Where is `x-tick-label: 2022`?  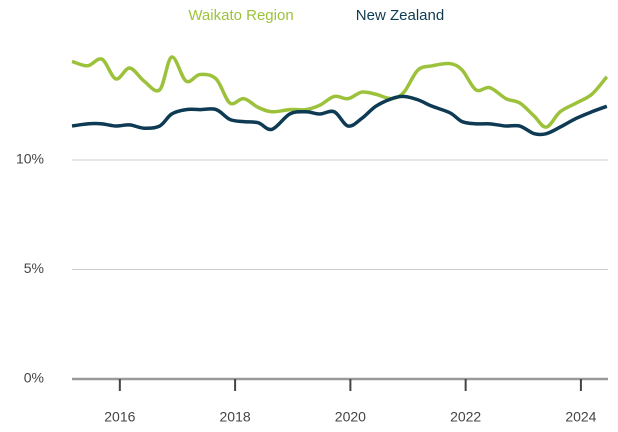
x-tick-label: 2022 is located at coordinates (465, 417).